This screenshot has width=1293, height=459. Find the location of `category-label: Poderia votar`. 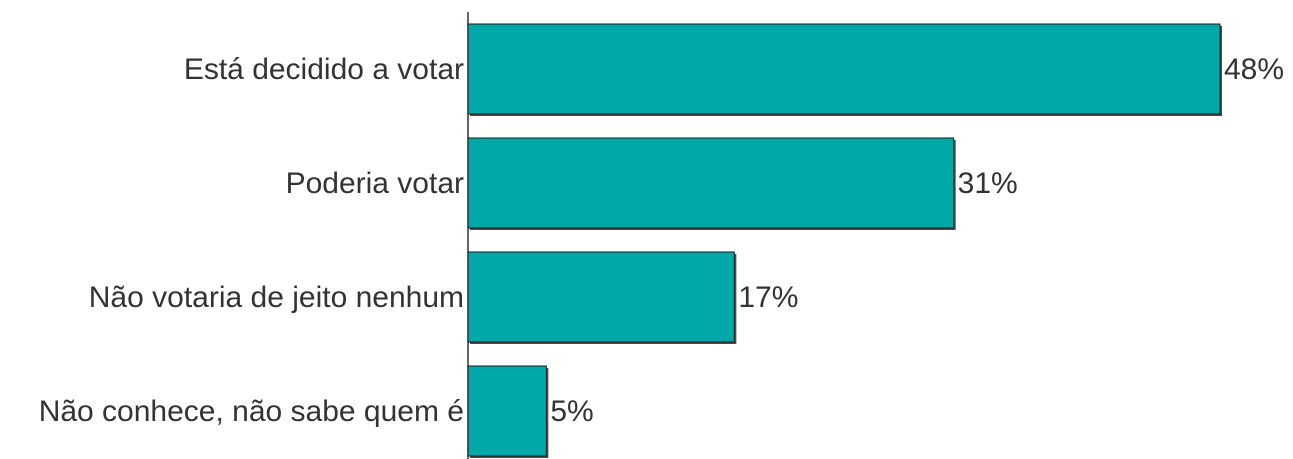

category-label: Poderia votar is located at coordinates (375, 183).